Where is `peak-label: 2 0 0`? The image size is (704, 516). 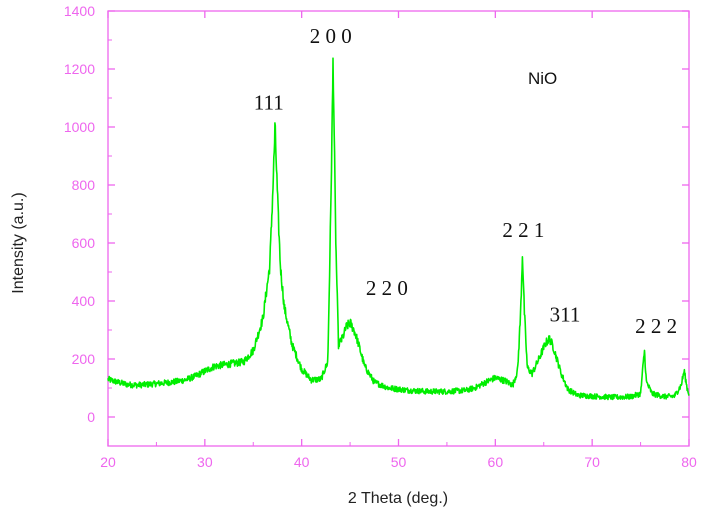 peak-label: 2 0 0 is located at coordinates (331, 36).